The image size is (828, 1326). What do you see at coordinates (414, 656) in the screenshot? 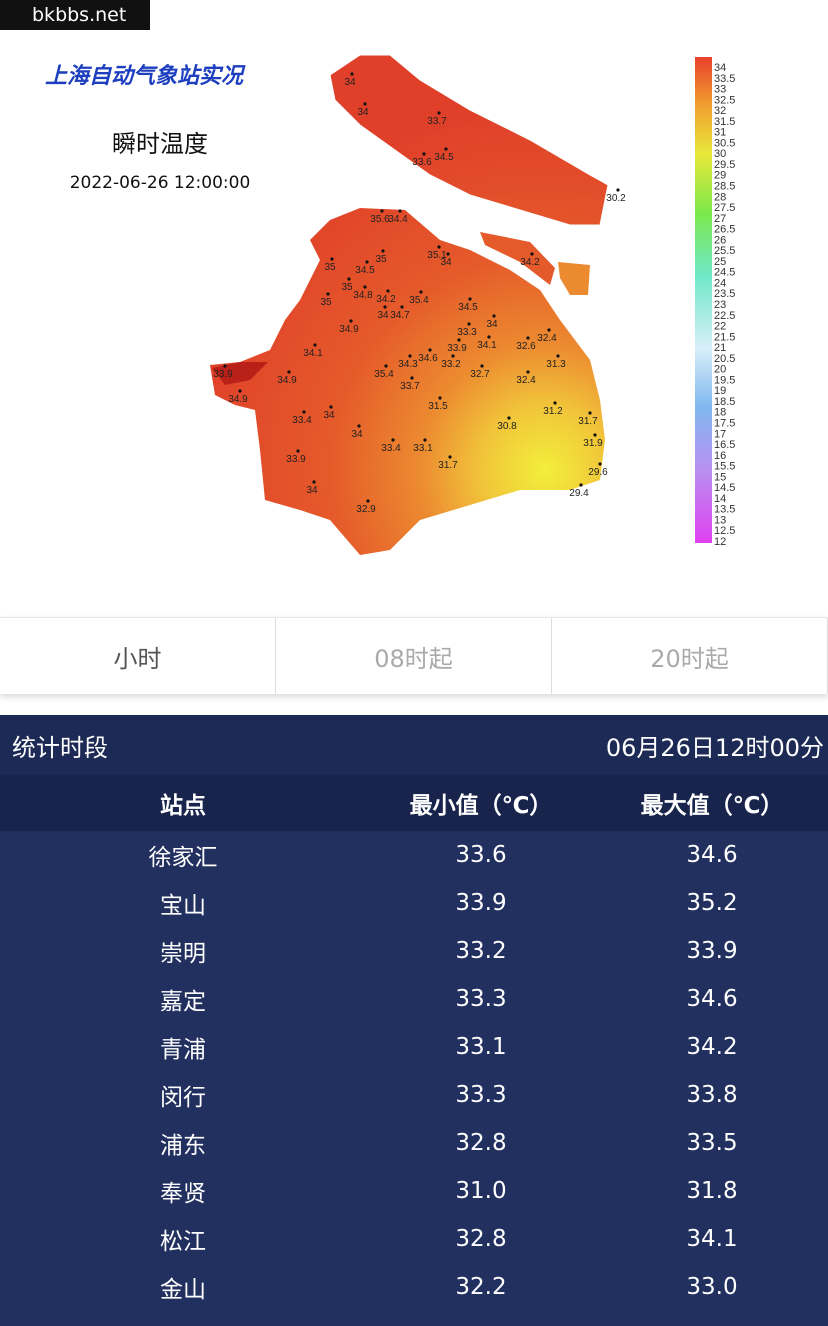
I see `tab: 08时起` at bounding box center [414, 656].